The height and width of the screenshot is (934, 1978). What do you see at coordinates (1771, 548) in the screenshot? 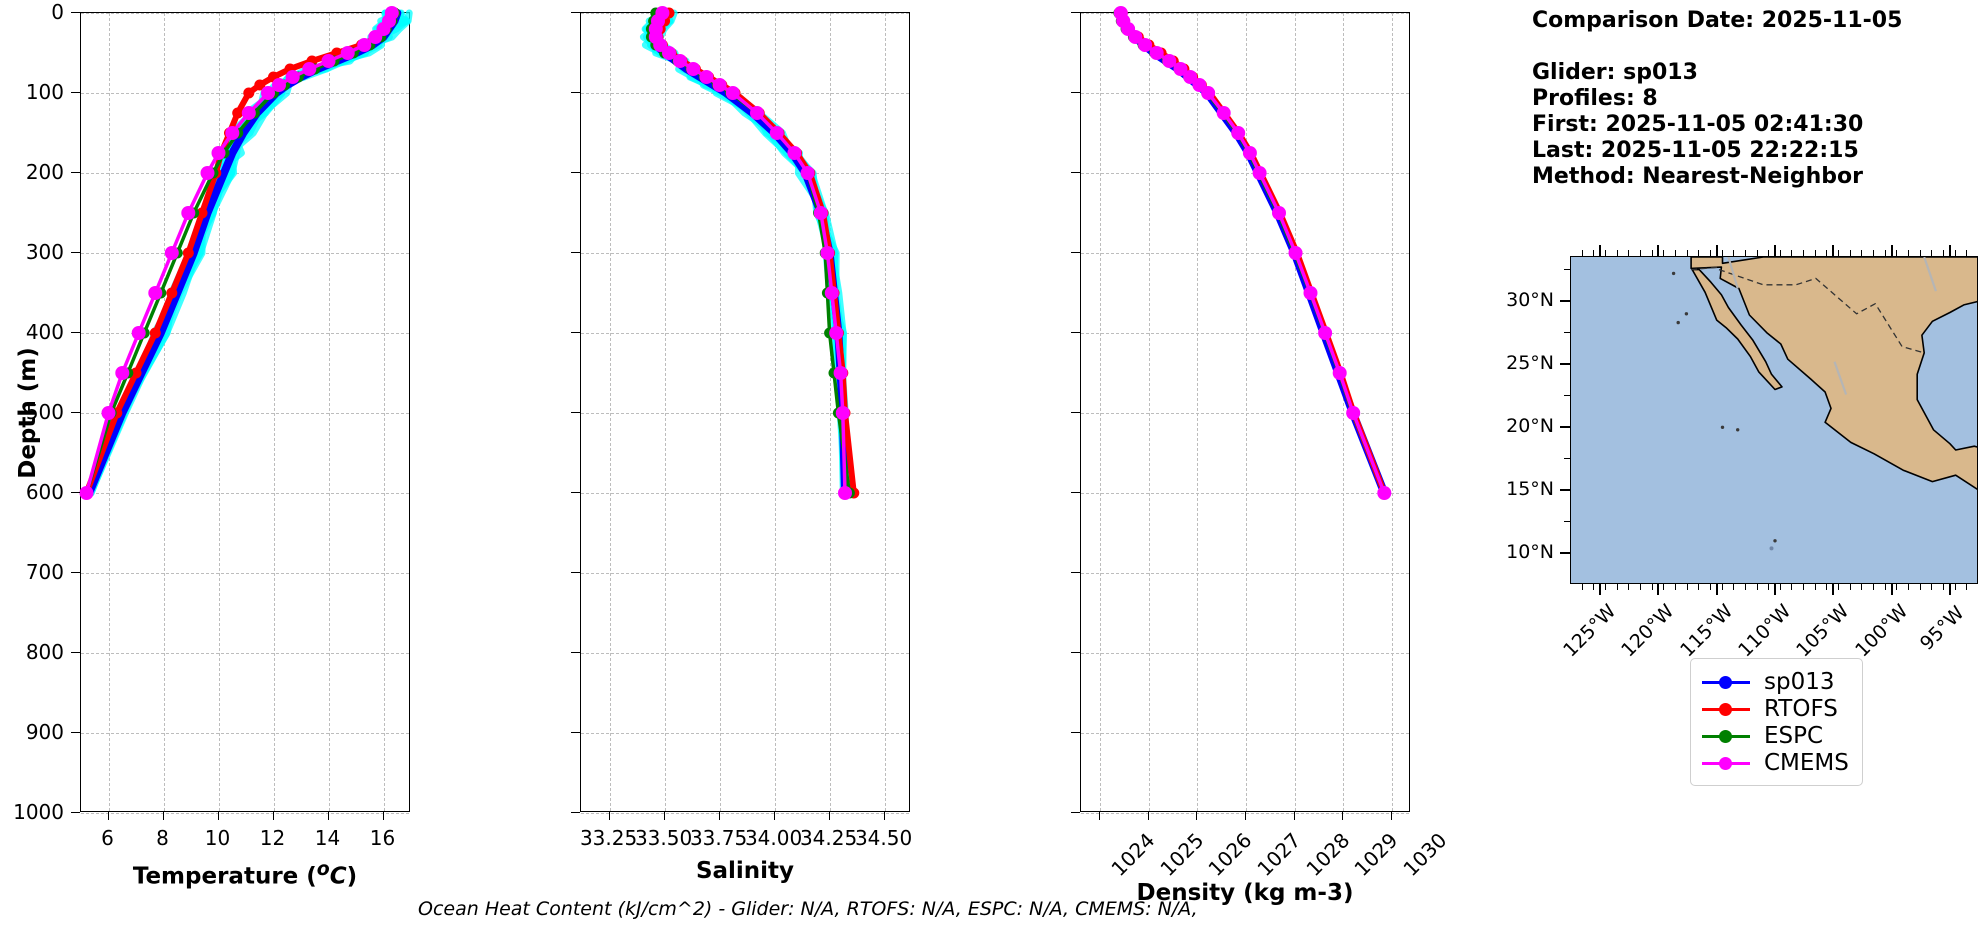
I see `glider-location-marker` at bounding box center [1771, 548].